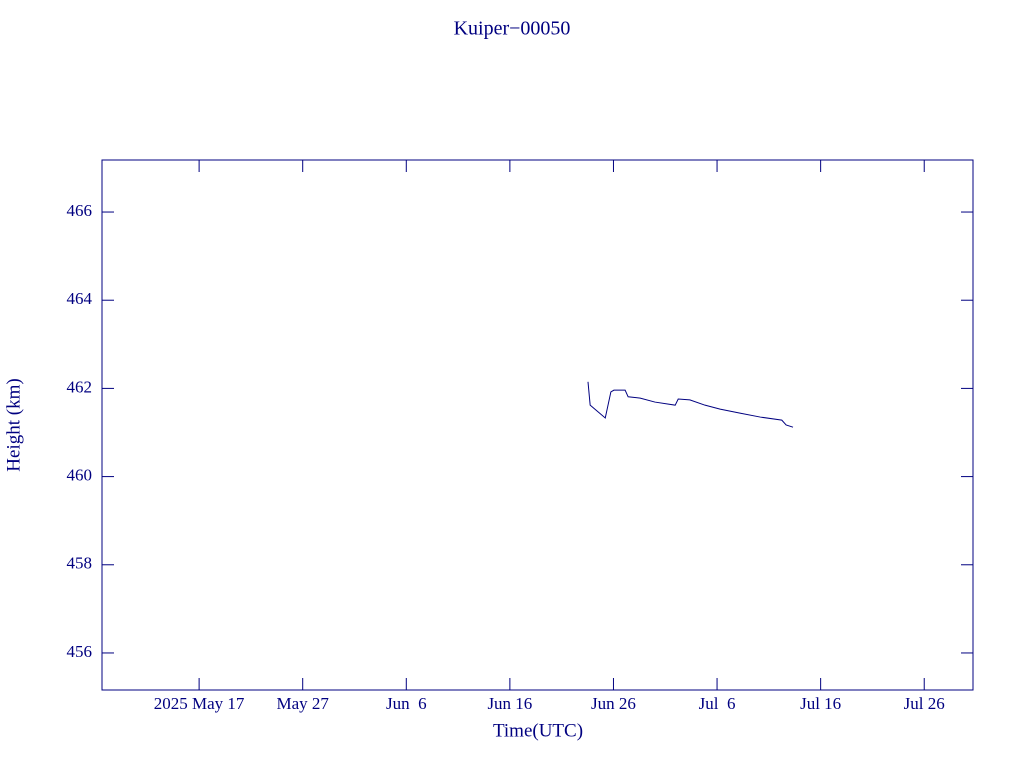 This screenshot has width=1024, height=768. What do you see at coordinates (80, 651) in the screenshot?
I see `y-tick-label: 456` at bounding box center [80, 651].